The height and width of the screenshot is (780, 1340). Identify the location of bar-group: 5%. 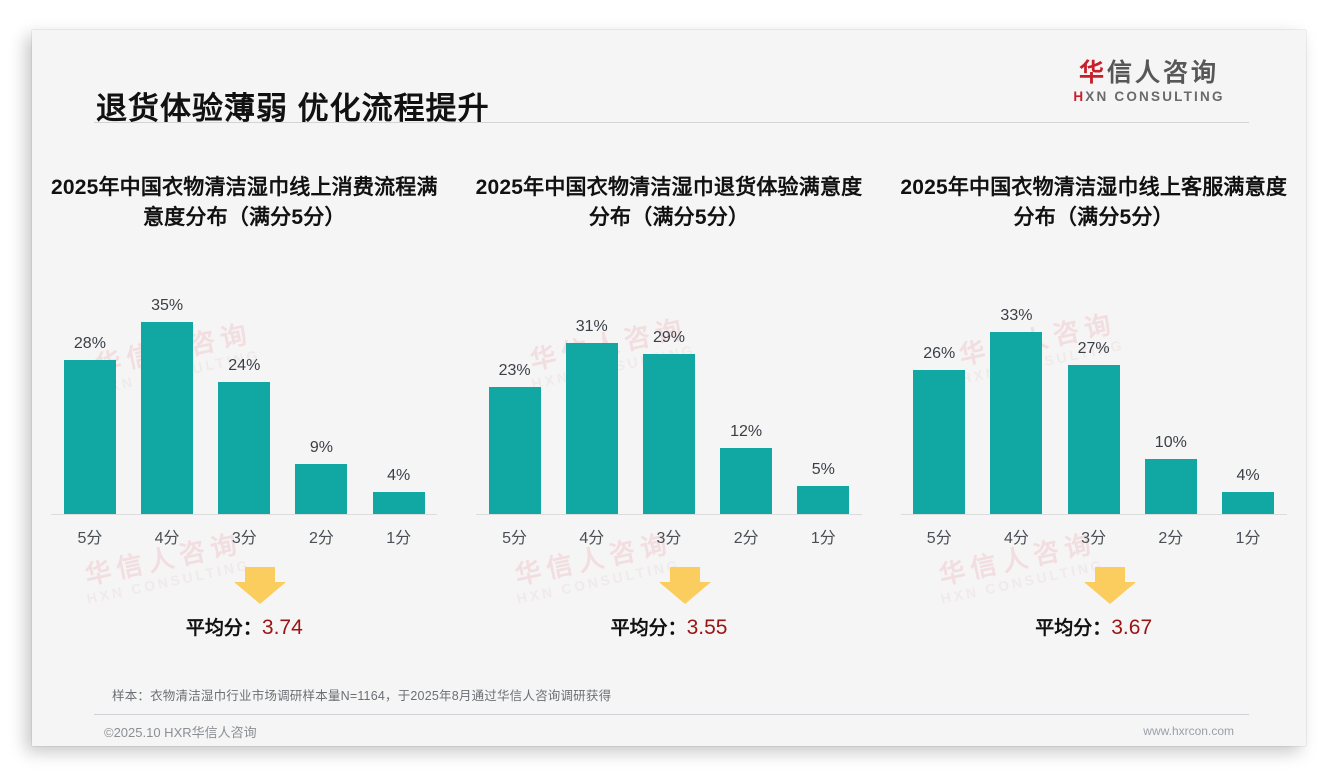
(823, 399).